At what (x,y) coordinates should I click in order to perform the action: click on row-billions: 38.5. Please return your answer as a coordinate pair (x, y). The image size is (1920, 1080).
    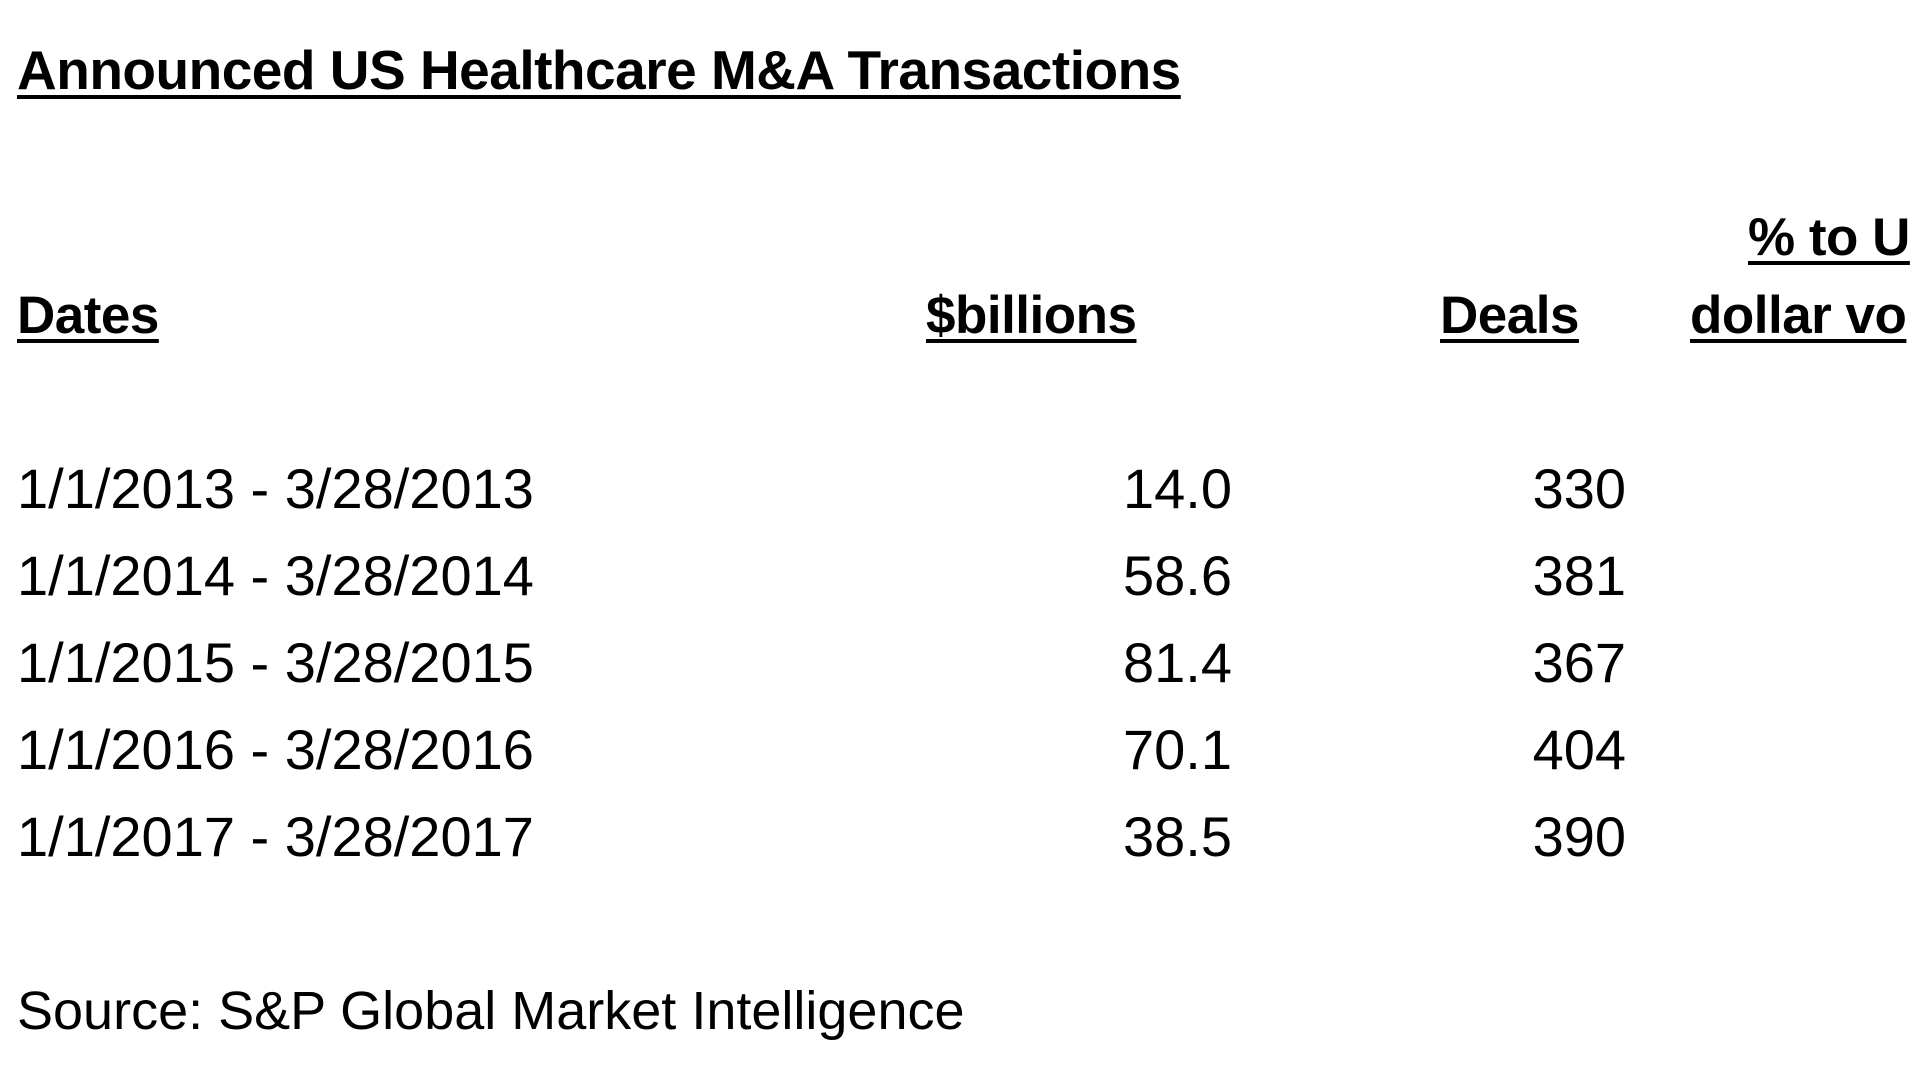
    Looking at the image, I should click on (1177, 836).